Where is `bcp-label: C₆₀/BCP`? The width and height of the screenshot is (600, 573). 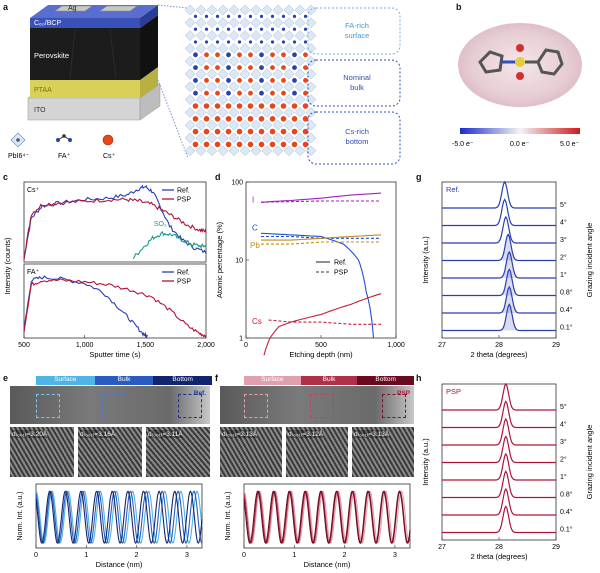 bcp-label: C₆₀/BCP is located at coordinates (47, 23).